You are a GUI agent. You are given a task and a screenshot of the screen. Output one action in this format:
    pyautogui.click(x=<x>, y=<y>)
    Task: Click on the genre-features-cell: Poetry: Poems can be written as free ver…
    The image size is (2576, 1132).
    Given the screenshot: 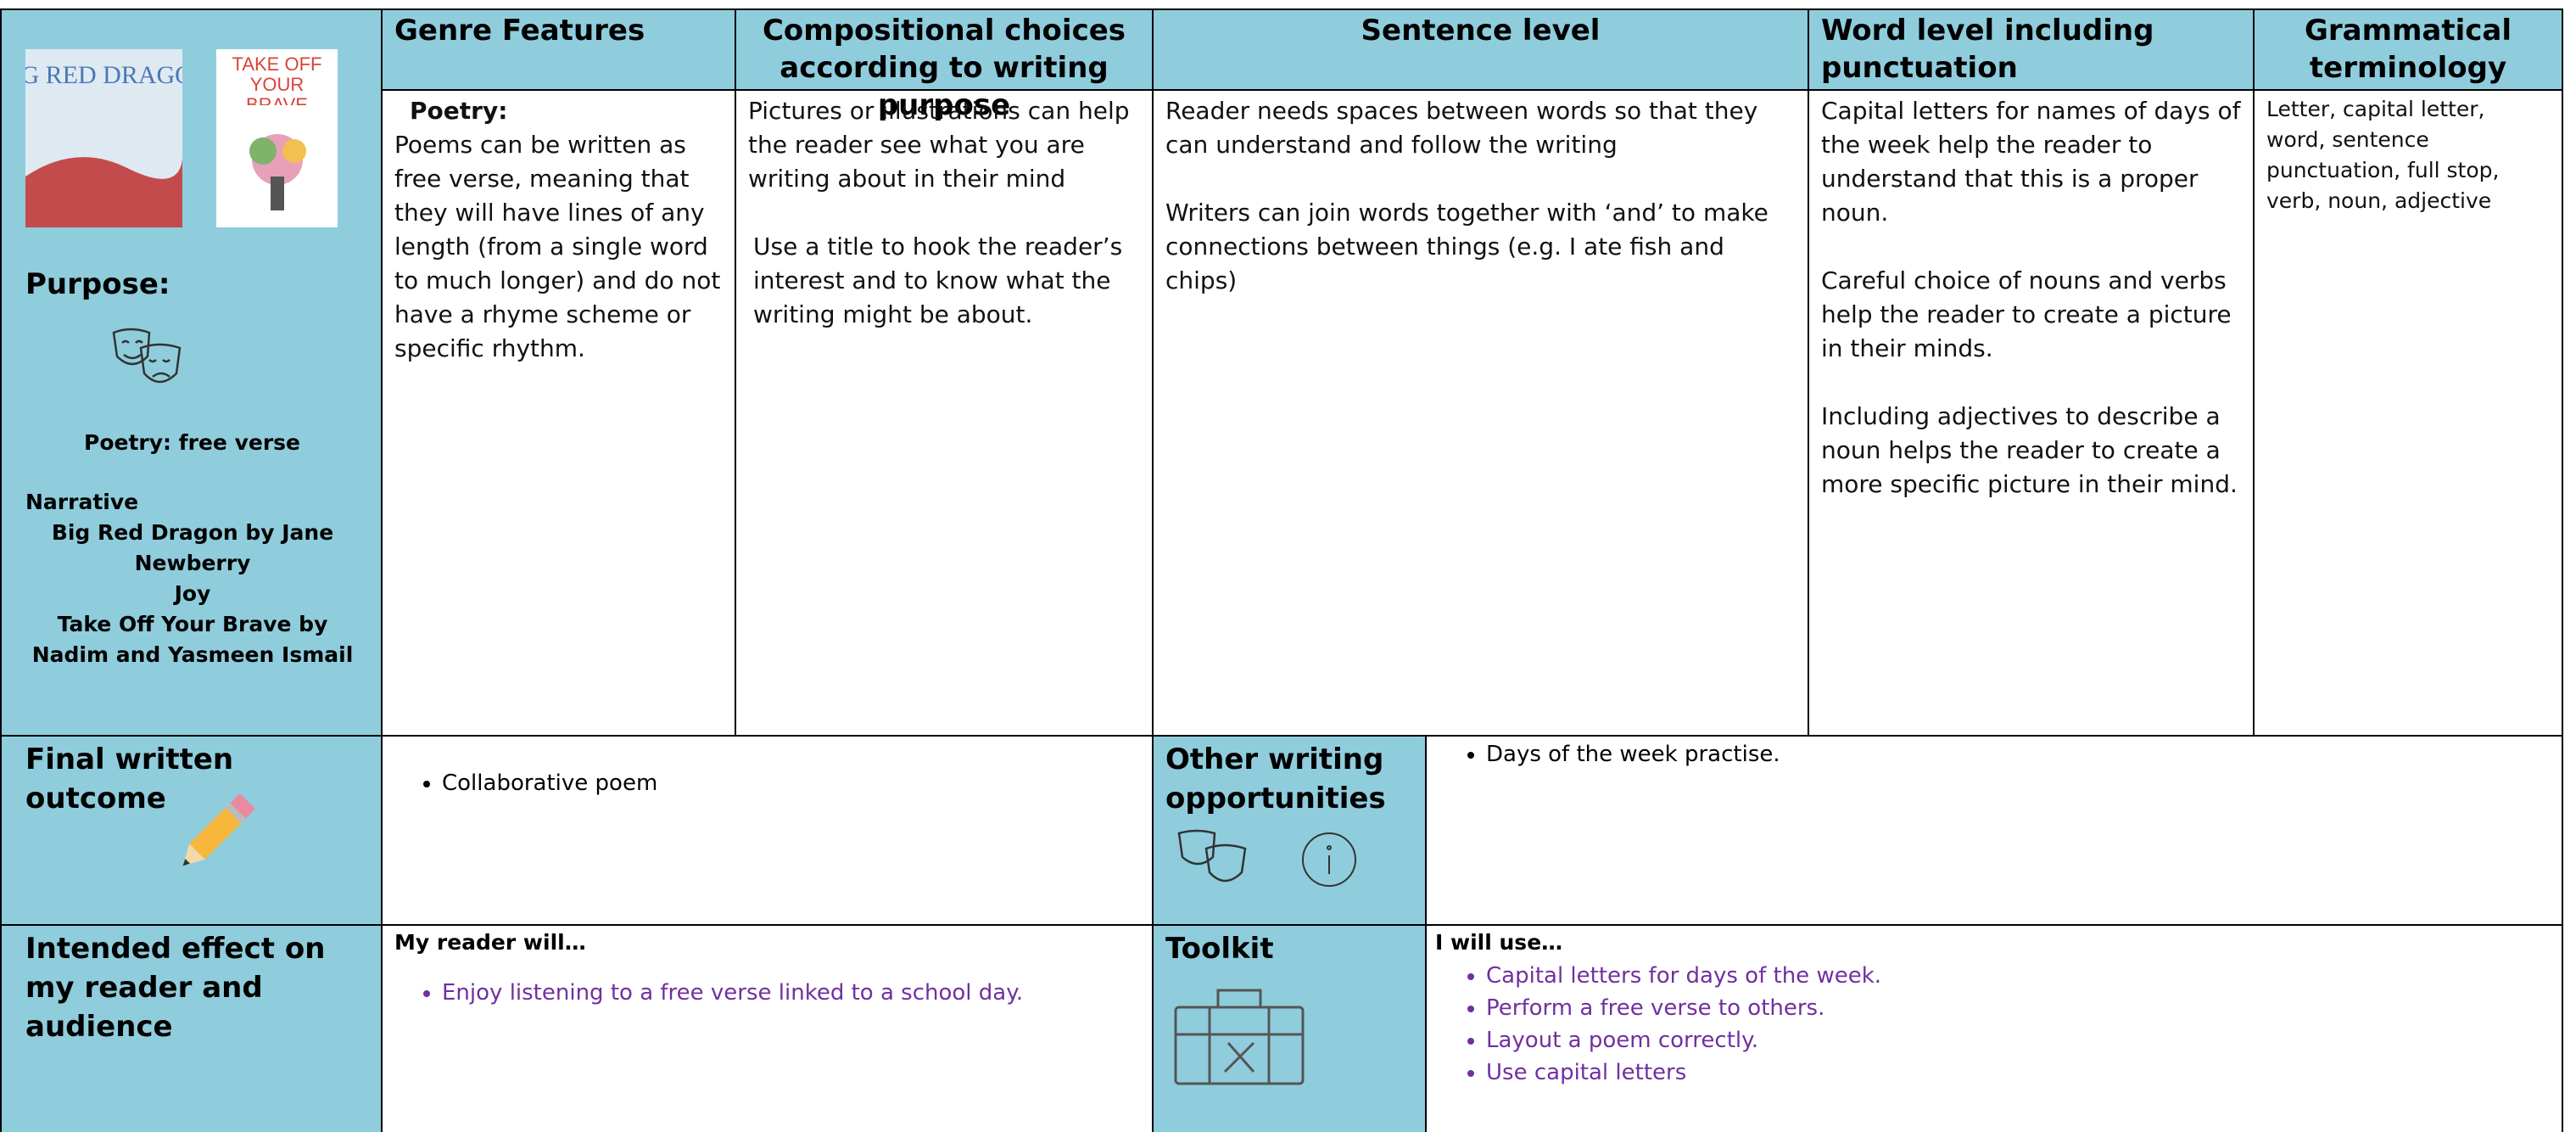 What is the action you would take?
    pyautogui.click(x=558, y=413)
    